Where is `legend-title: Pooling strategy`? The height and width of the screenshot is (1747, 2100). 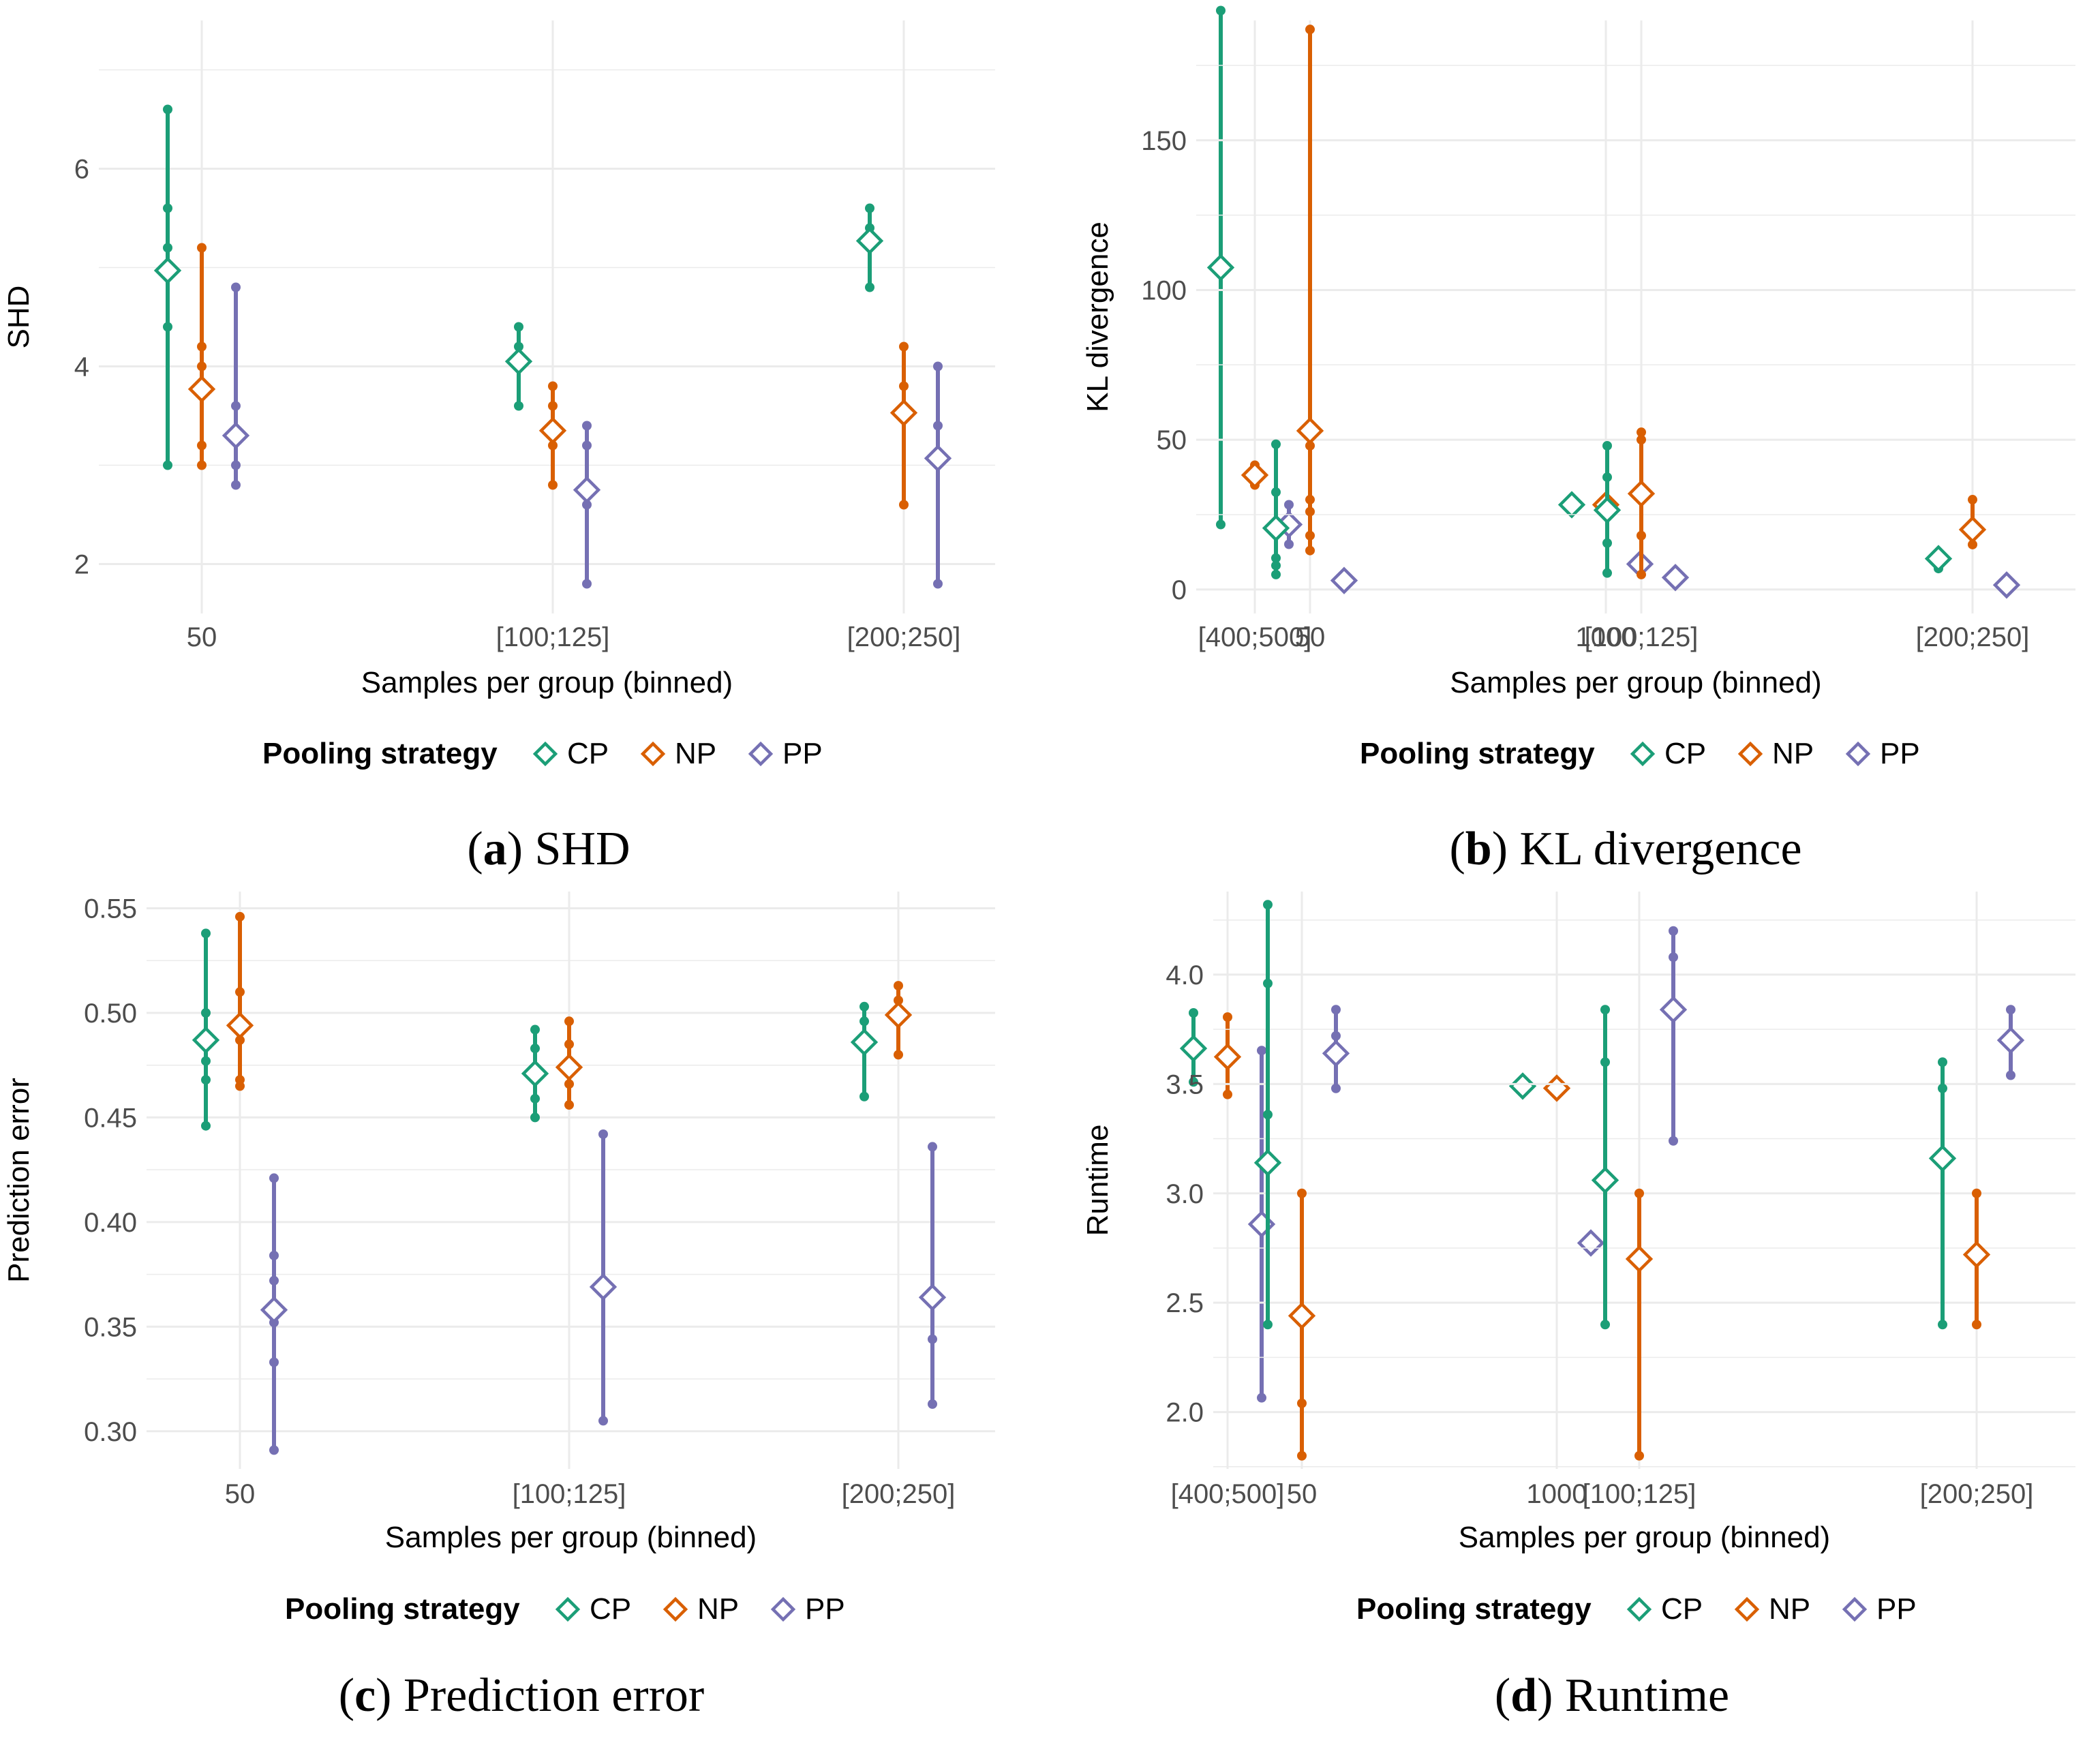 legend-title: Pooling strategy is located at coordinates (402, 1609).